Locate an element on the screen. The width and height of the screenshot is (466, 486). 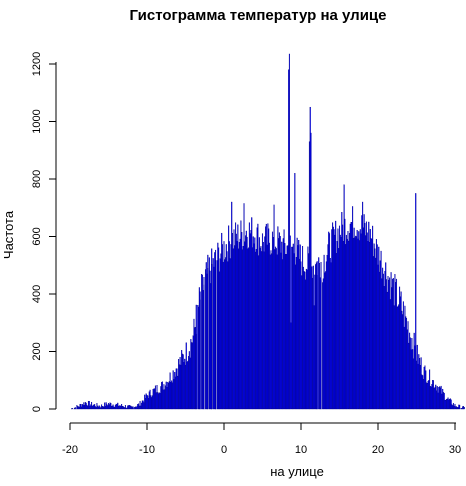
x-axis-title: на улице is located at coordinates (297, 471).